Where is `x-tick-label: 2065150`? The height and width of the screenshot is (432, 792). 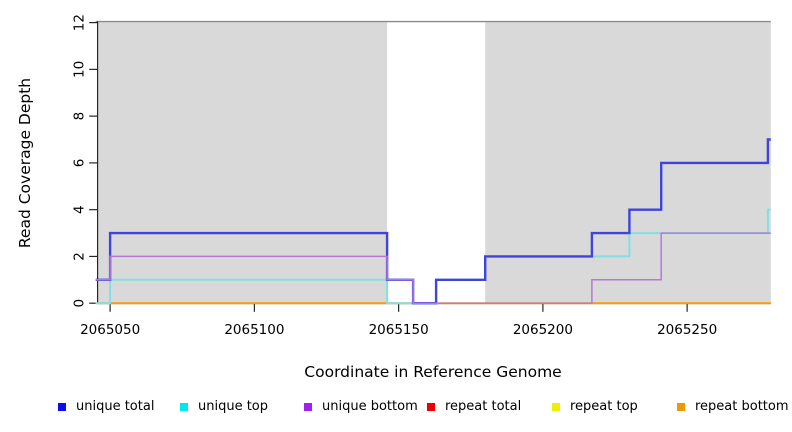 x-tick-label: 2065150 is located at coordinates (399, 330).